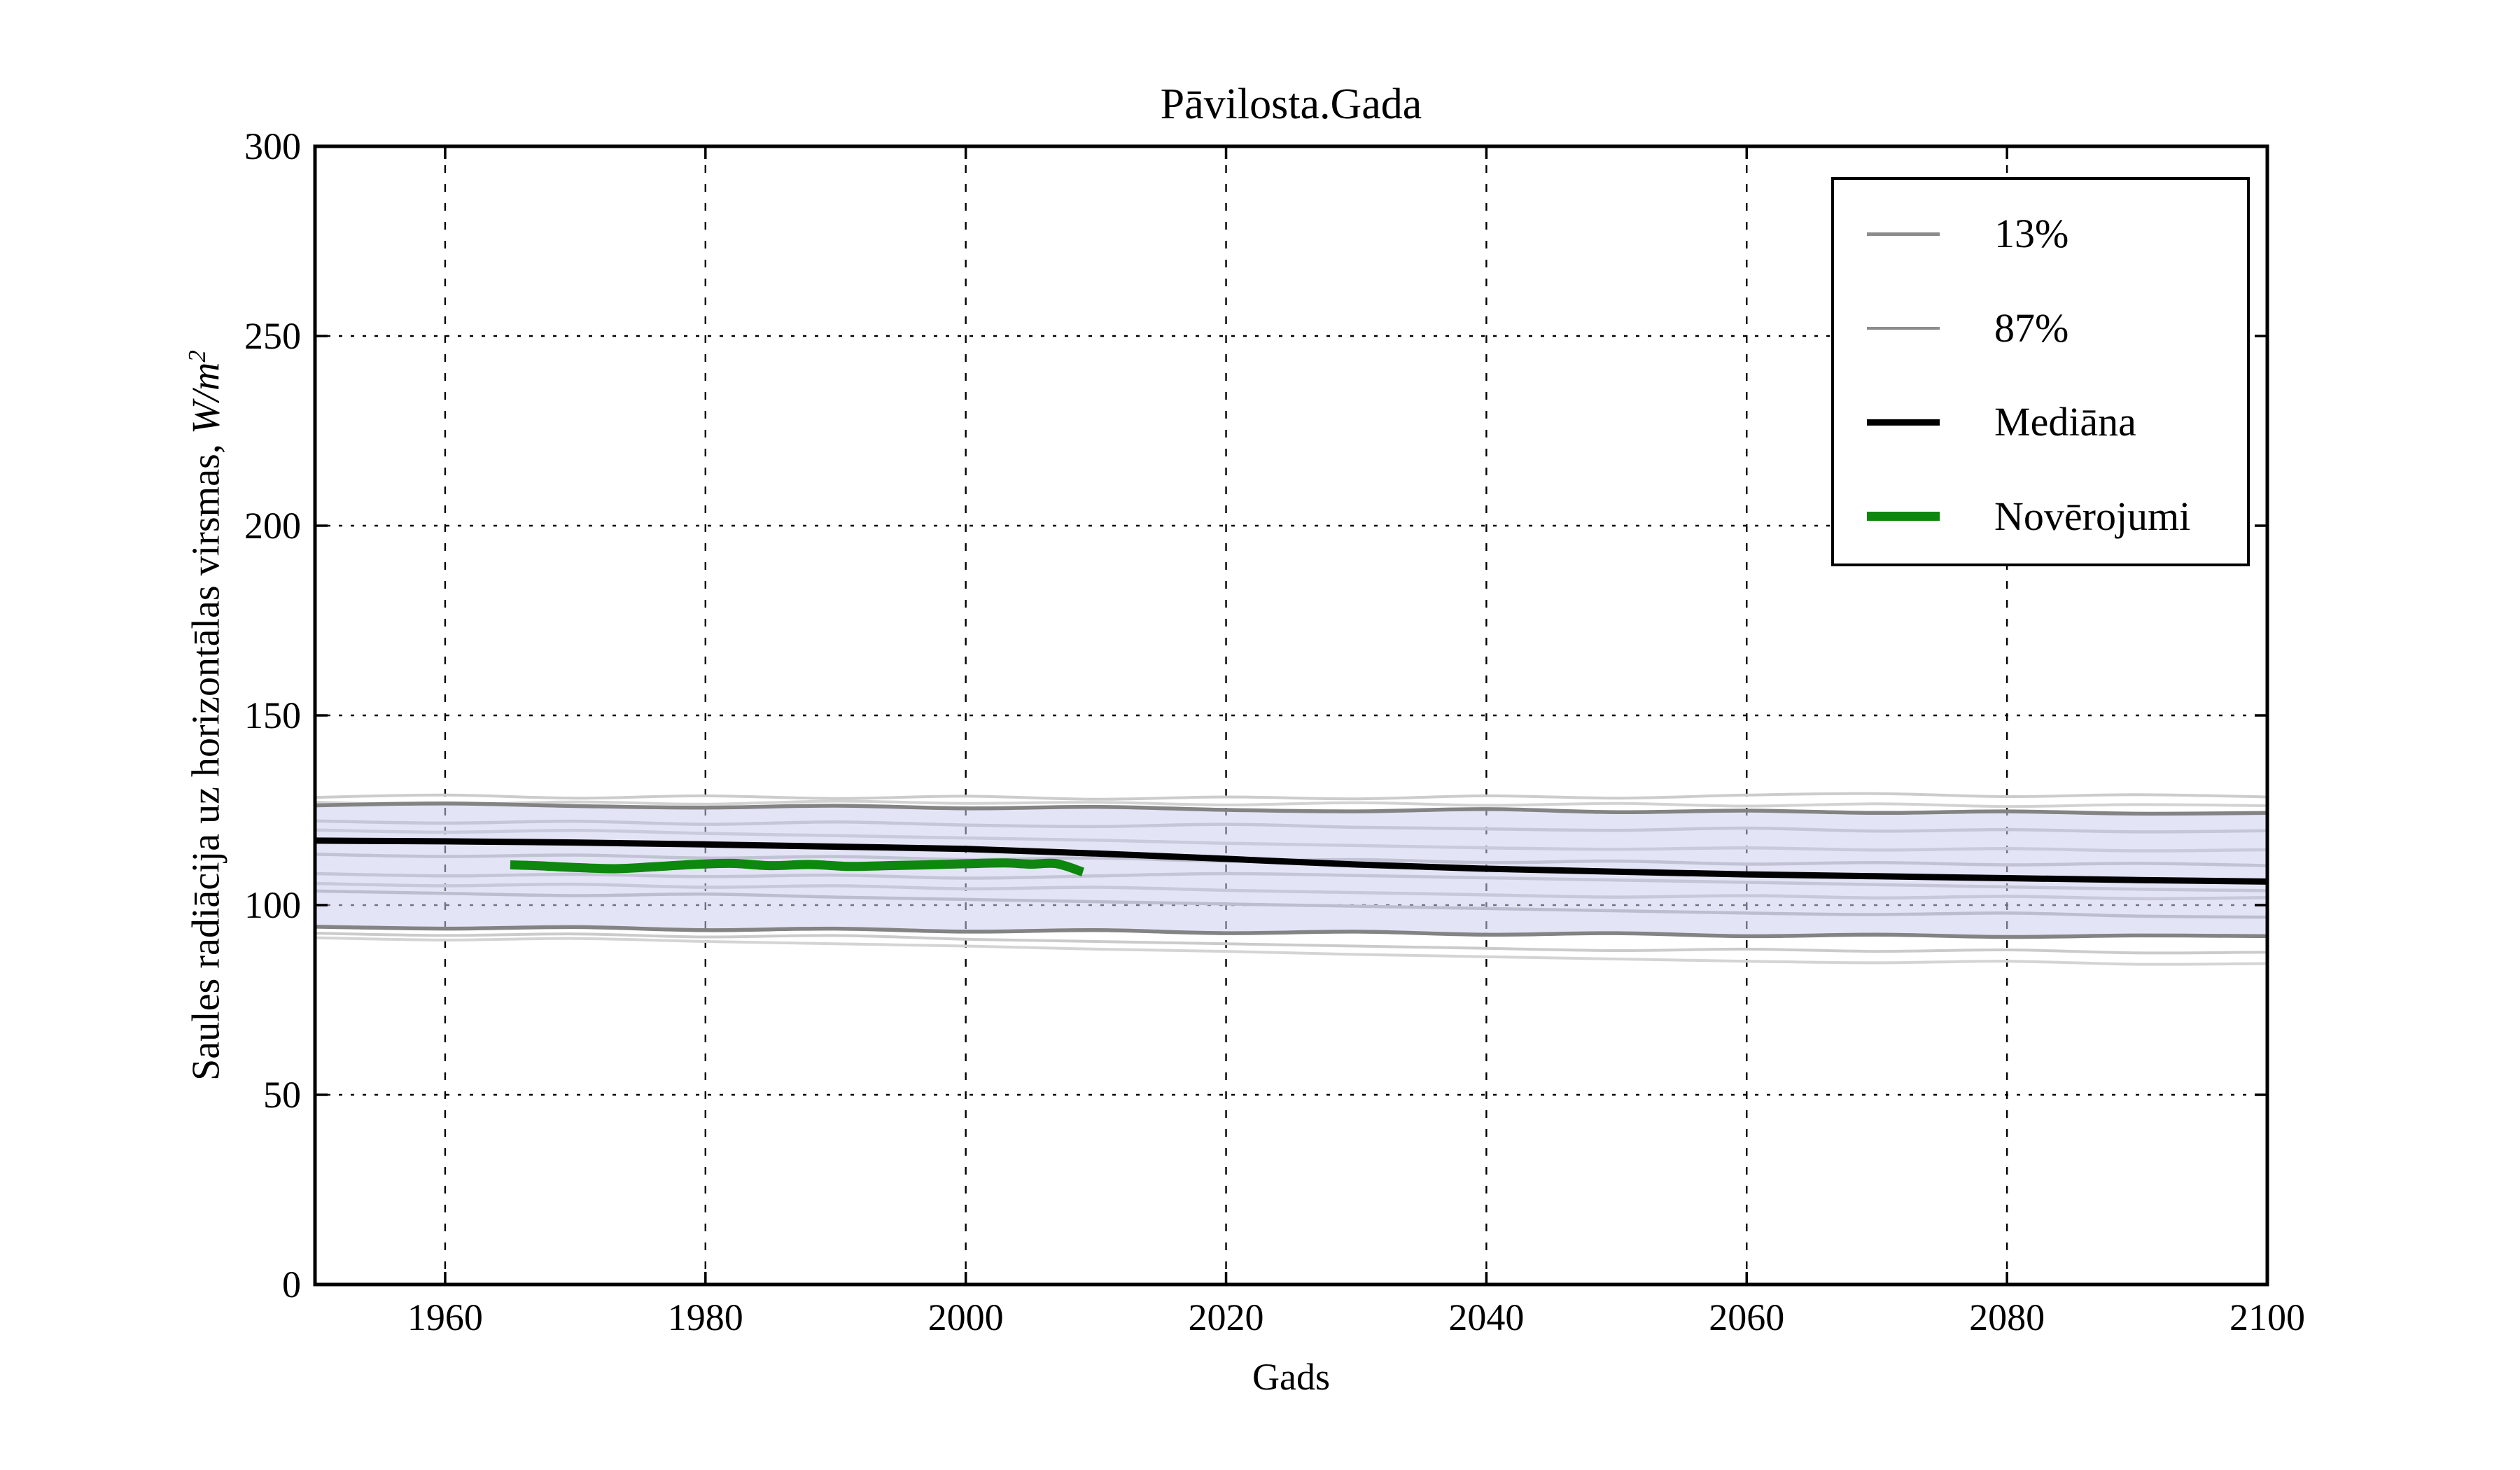 Image resolution: width=2520 pixels, height=1470 pixels. Describe the element at coordinates (1746, 1317) in the screenshot. I see `x-tick-label: 2060` at that location.